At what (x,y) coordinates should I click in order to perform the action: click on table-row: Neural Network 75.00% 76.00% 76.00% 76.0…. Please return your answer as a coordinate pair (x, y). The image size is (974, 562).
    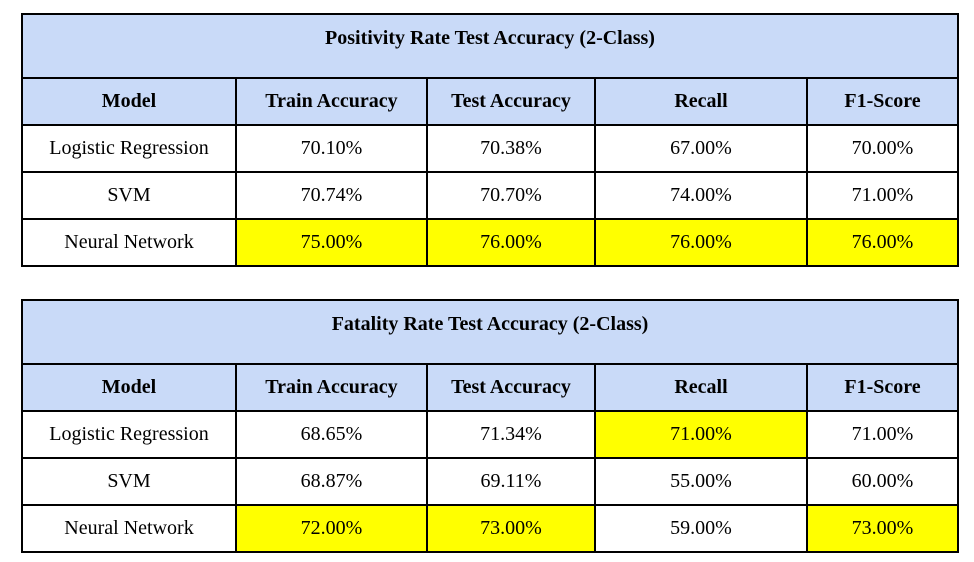
    Looking at the image, I should click on (490, 242).